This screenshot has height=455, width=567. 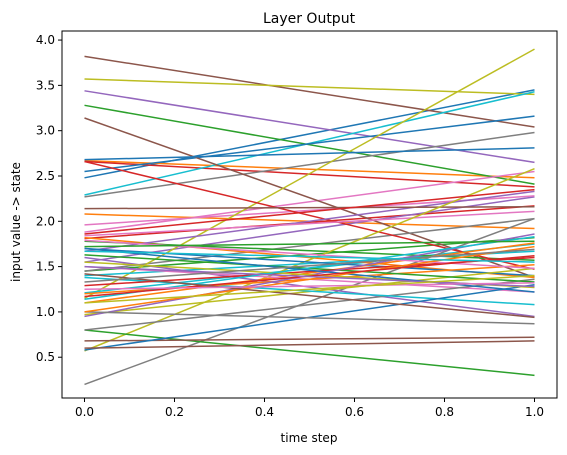 I want to click on x-tick-label: 0.8, so click(x=444, y=412).